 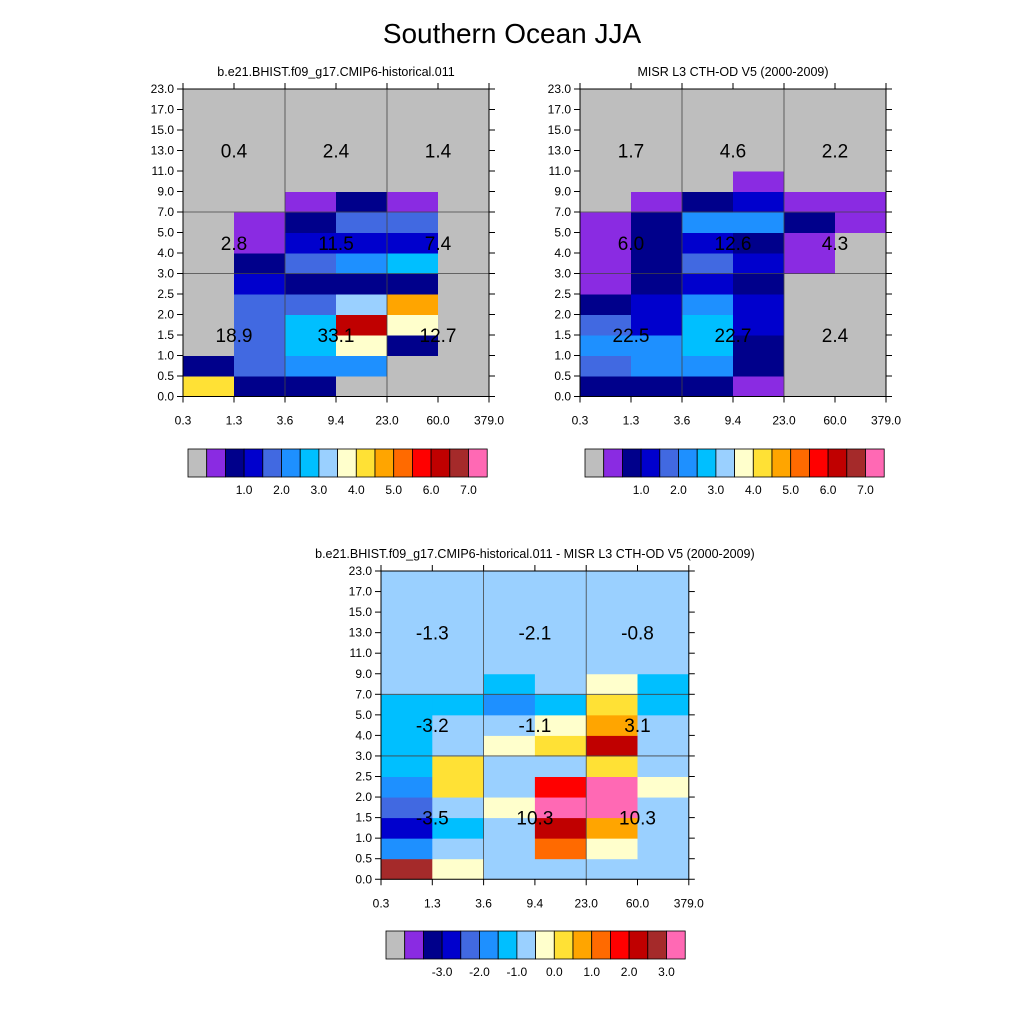 I want to click on y-tick-label: 5.0, so click(x=363, y=715).